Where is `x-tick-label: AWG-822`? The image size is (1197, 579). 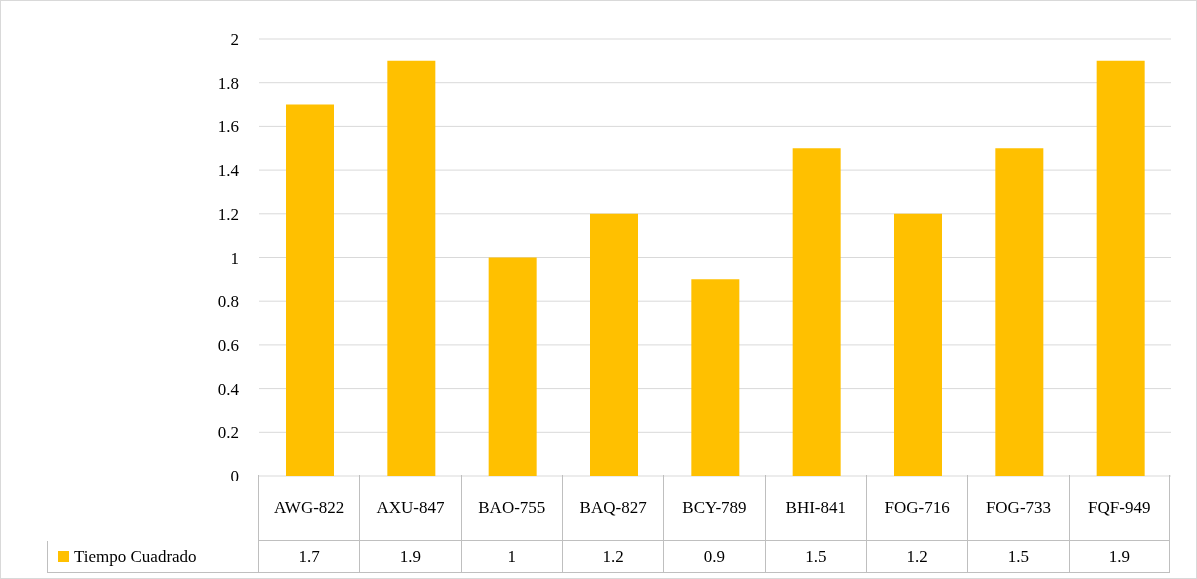
x-tick-label: AWG-822 is located at coordinates (309, 507).